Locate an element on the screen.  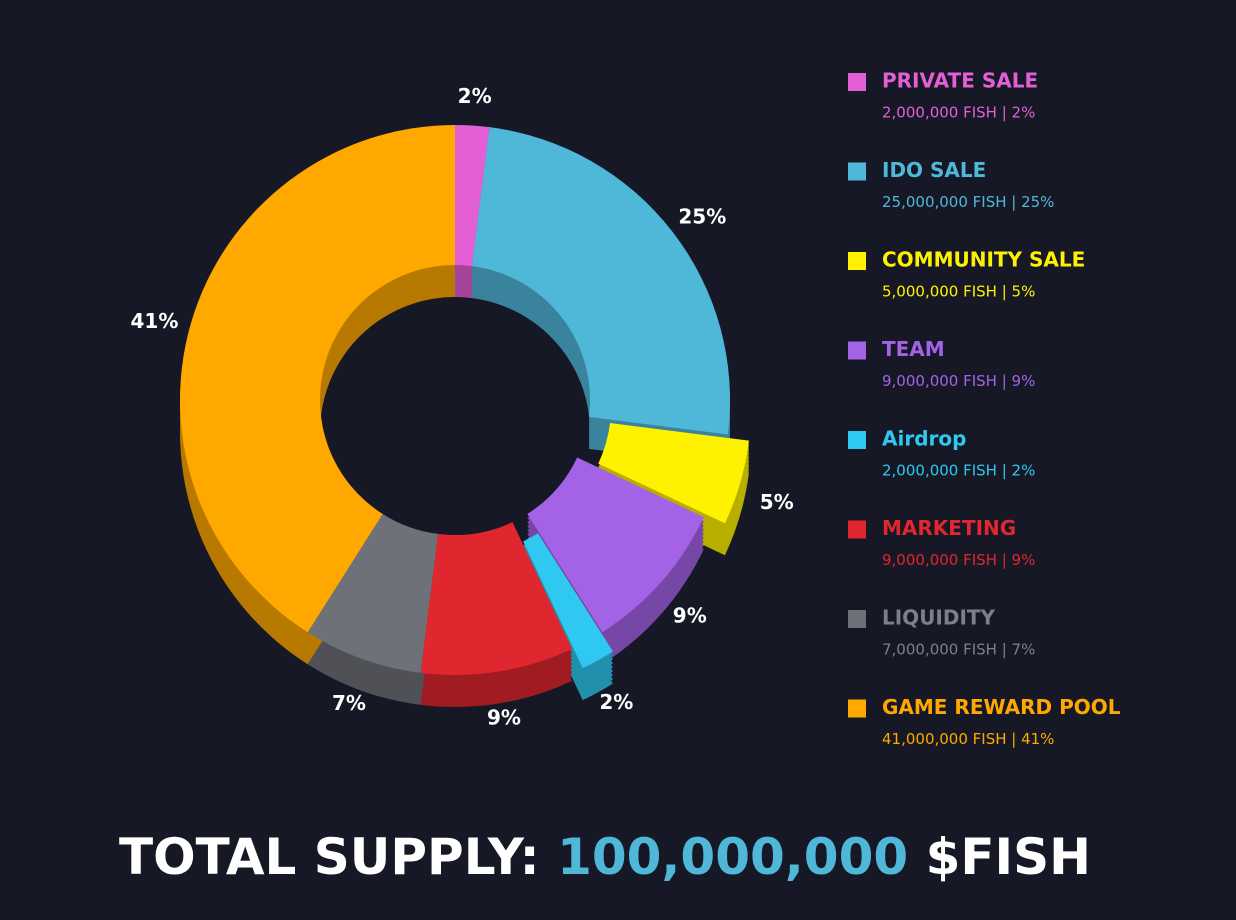
data-label: 41% is located at coordinates (154, 321).